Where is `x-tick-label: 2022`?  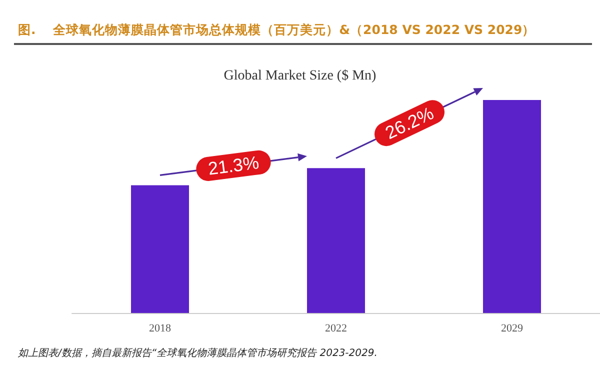 x-tick-label: 2022 is located at coordinates (336, 328).